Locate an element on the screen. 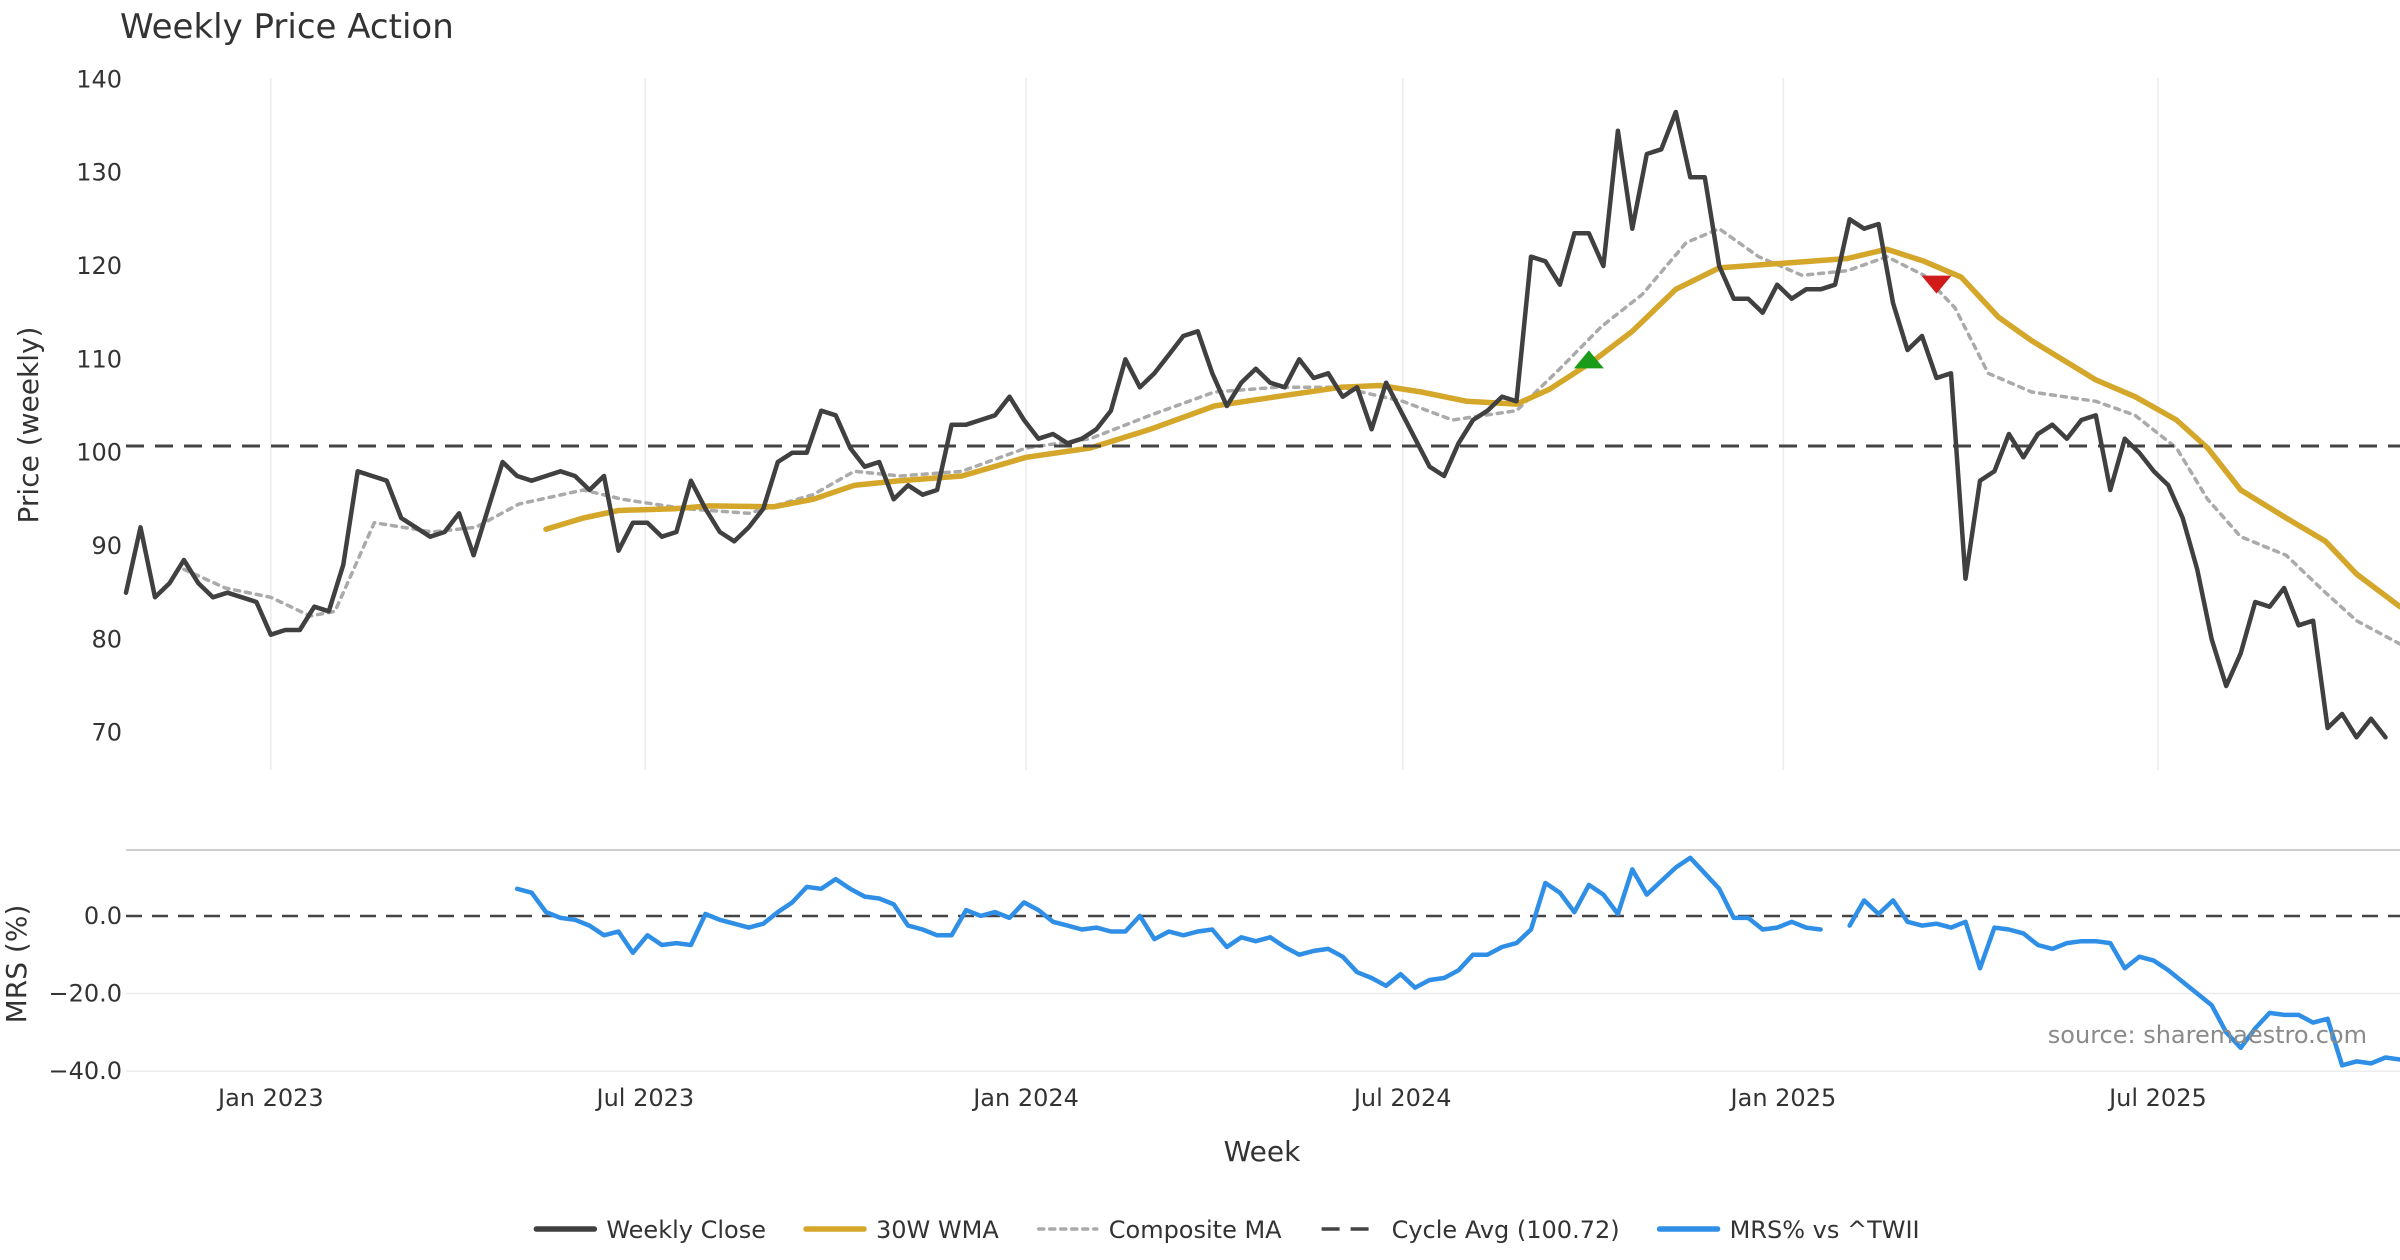  price-tick-label: 100 is located at coordinates (99, 453).